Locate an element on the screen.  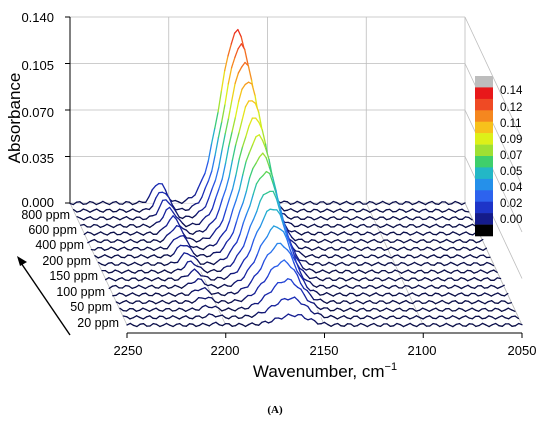
colorbar-label: 0.14 is located at coordinates (511, 91).